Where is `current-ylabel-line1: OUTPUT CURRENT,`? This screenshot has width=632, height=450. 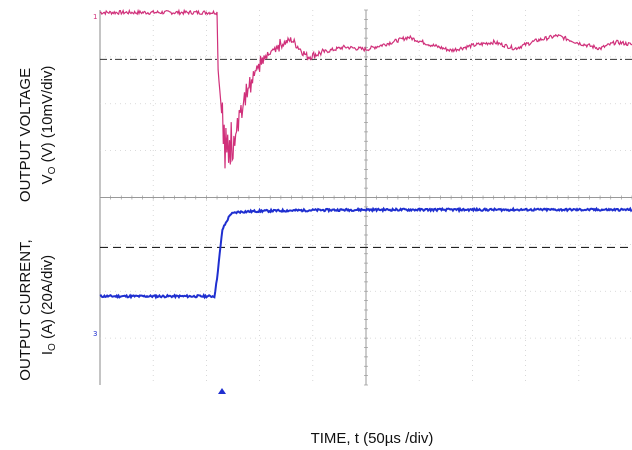
current-ylabel-line1: OUTPUT CURRENT, is located at coordinates (25, 309).